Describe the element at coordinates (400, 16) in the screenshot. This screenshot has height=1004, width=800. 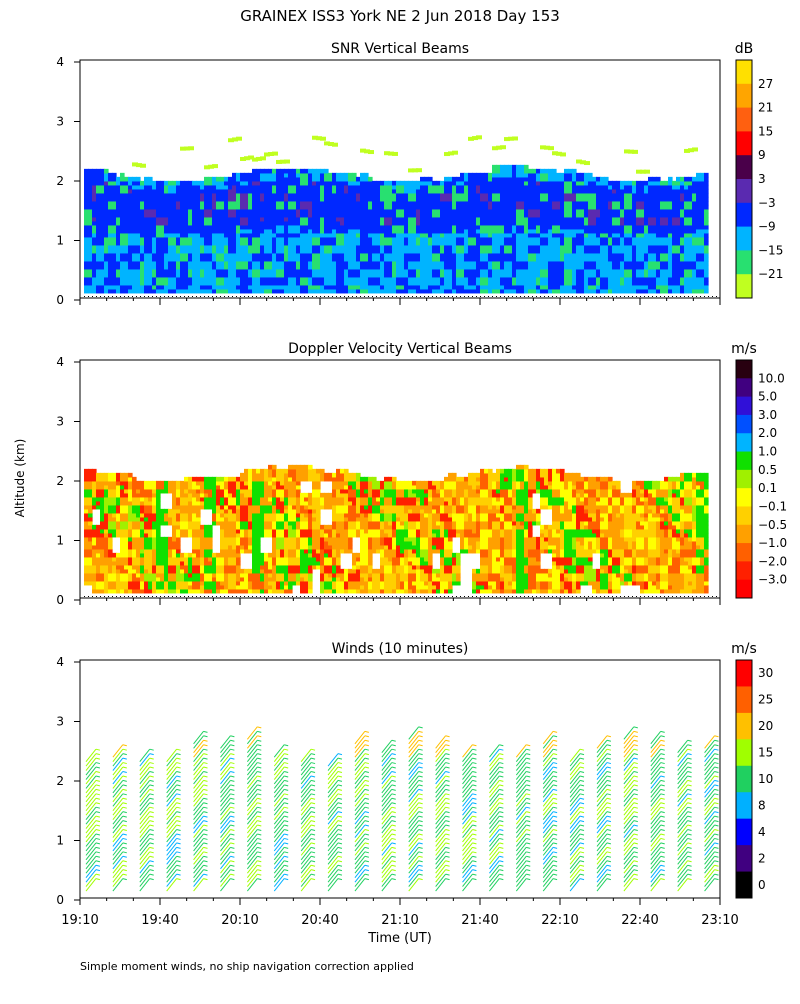
I see `figure-title: GRAINEX ISS3 York NE 2 Jun 2018 Day 153` at that location.